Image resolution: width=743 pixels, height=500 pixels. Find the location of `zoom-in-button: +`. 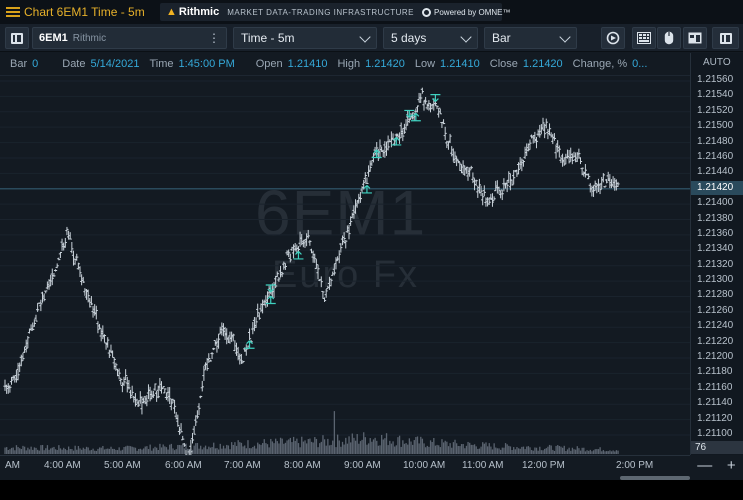

zoom-in-button: + is located at coordinates (731, 465).